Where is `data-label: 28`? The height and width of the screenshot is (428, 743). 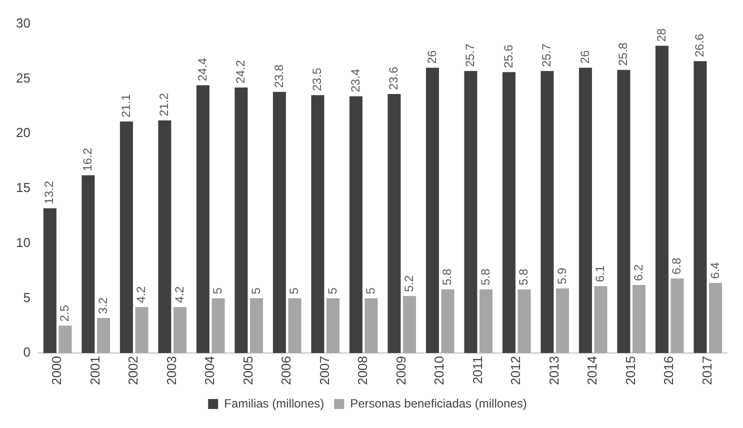
data-label: 28 is located at coordinates (661, 35).